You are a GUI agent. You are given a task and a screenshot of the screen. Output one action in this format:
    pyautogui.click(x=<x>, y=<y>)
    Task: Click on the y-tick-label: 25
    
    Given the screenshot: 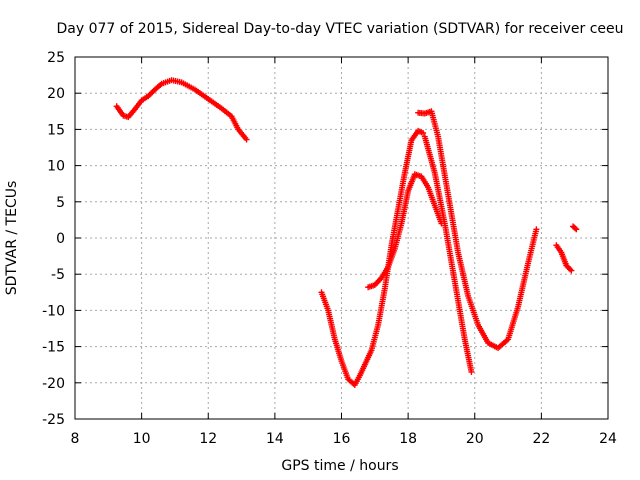 What is the action you would take?
    pyautogui.click(x=56, y=58)
    